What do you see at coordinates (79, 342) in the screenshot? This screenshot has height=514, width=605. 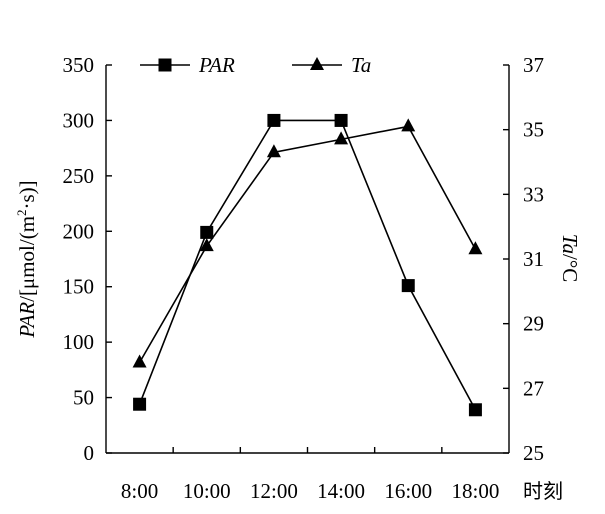 I see `left-tick-label: 100` at bounding box center [79, 342].